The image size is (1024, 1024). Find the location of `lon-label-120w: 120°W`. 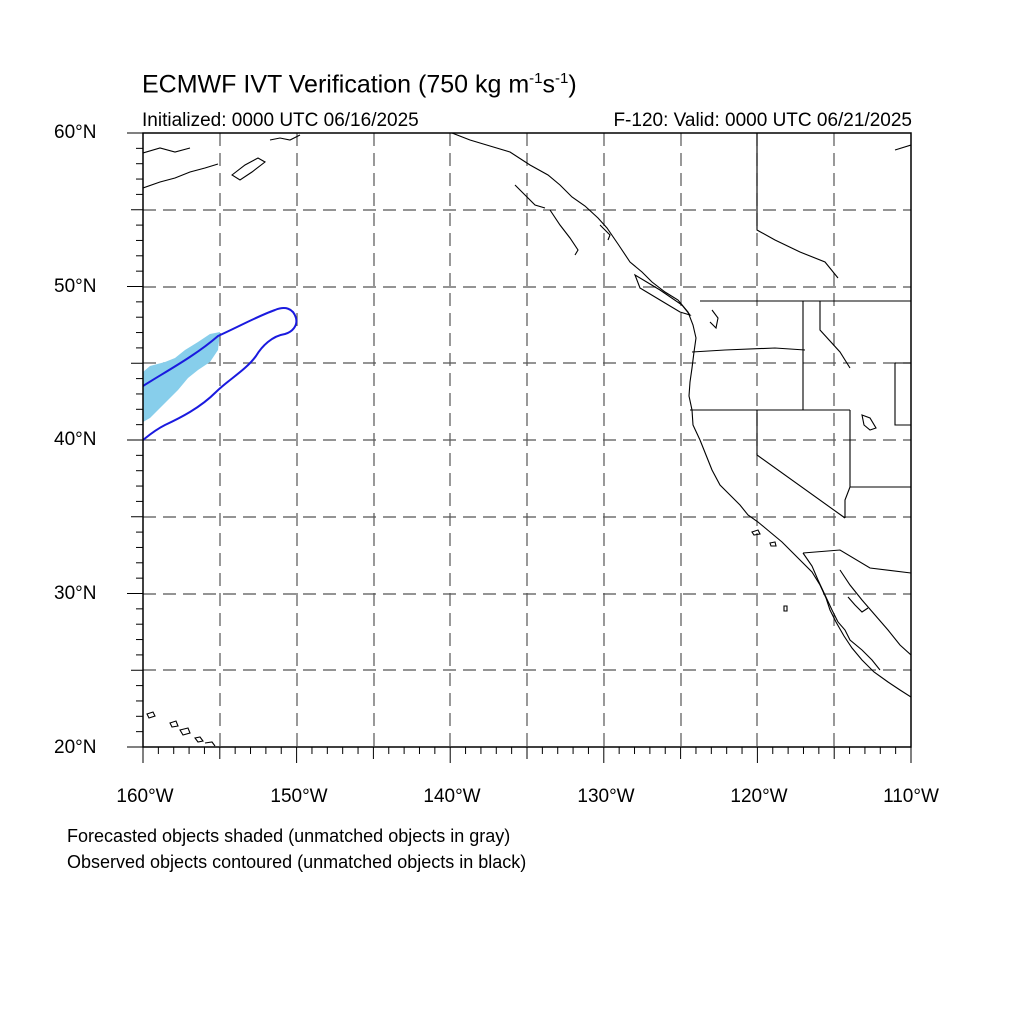

lon-label-120w: 120°W is located at coordinates (759, 796).